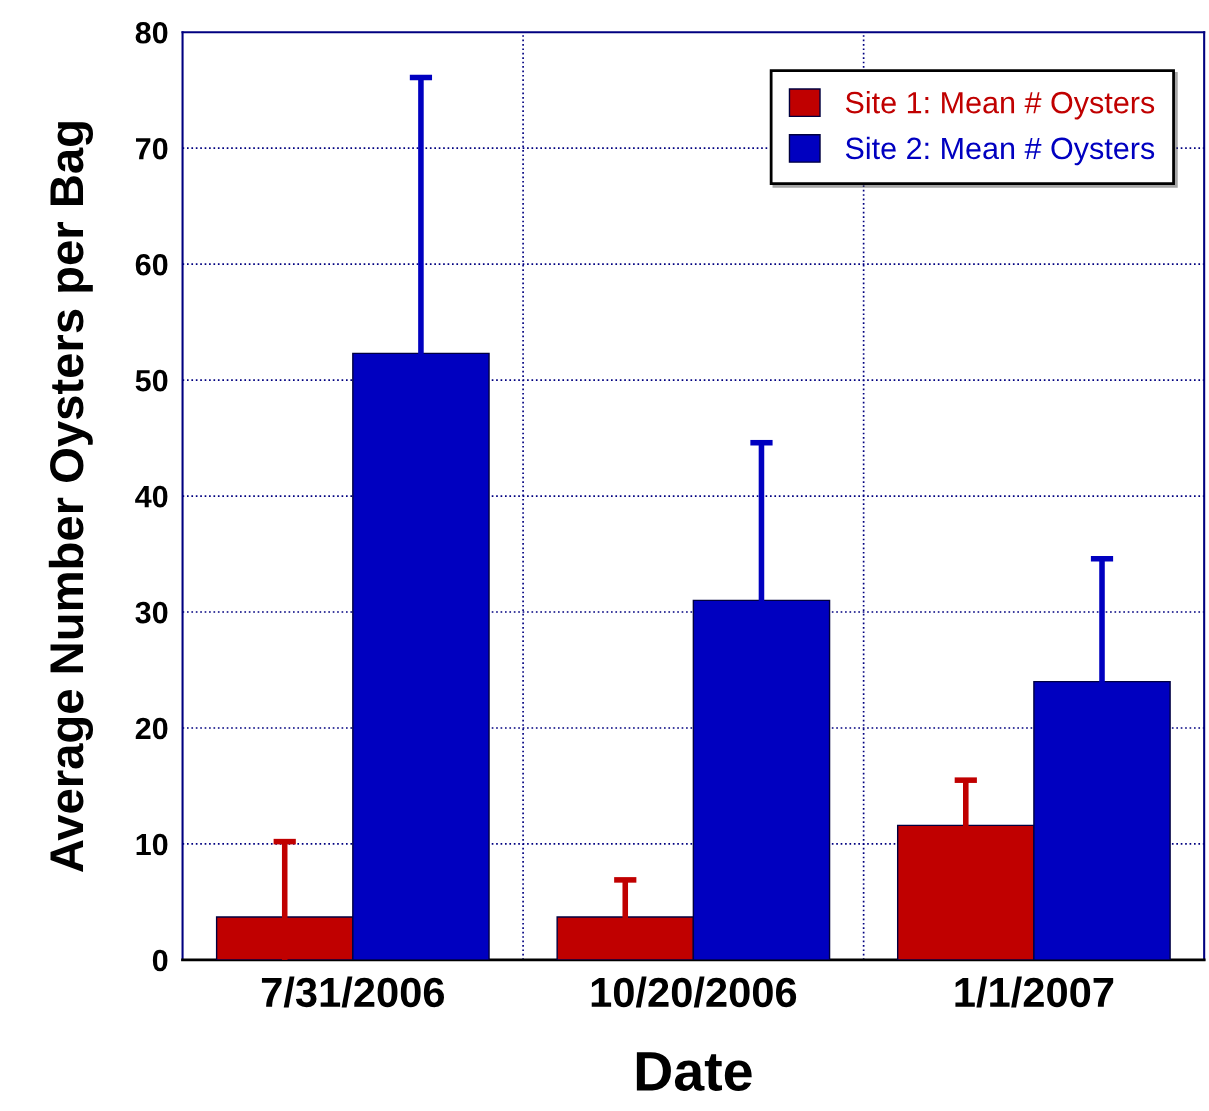 Image resolution: width=1209 pixels, height=1111 pixels. I want to click on y-tick-label: 60, so click(151, 264).